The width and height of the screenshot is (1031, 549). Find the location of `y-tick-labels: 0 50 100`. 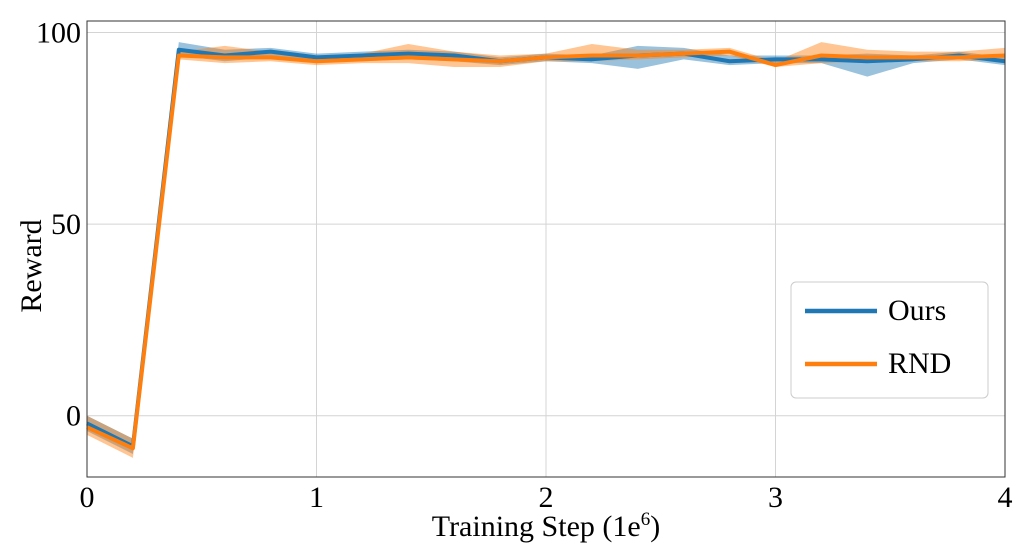

y-tick-labels: 0 50 100 is located at coordinates (58, 224).